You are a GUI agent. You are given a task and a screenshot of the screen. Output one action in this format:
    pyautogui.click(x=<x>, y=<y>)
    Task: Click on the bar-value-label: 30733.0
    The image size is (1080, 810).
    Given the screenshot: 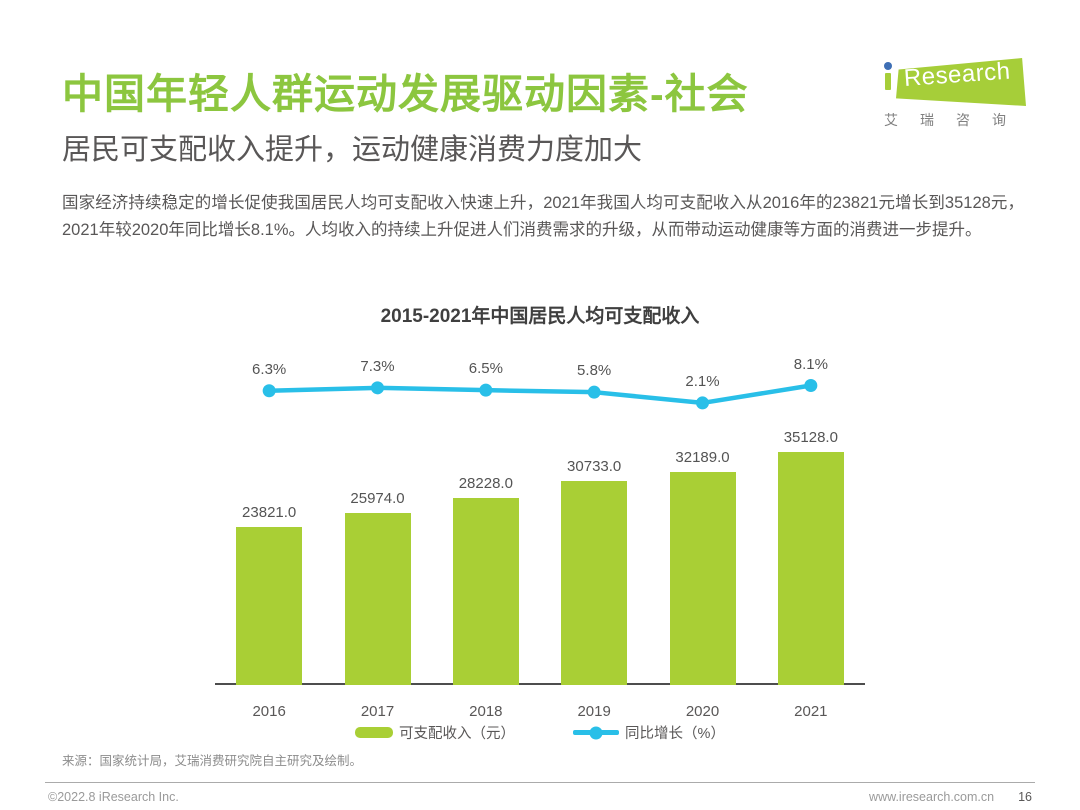 What is the action you would take?
    pyautogui.click(x=594, y=467)
    